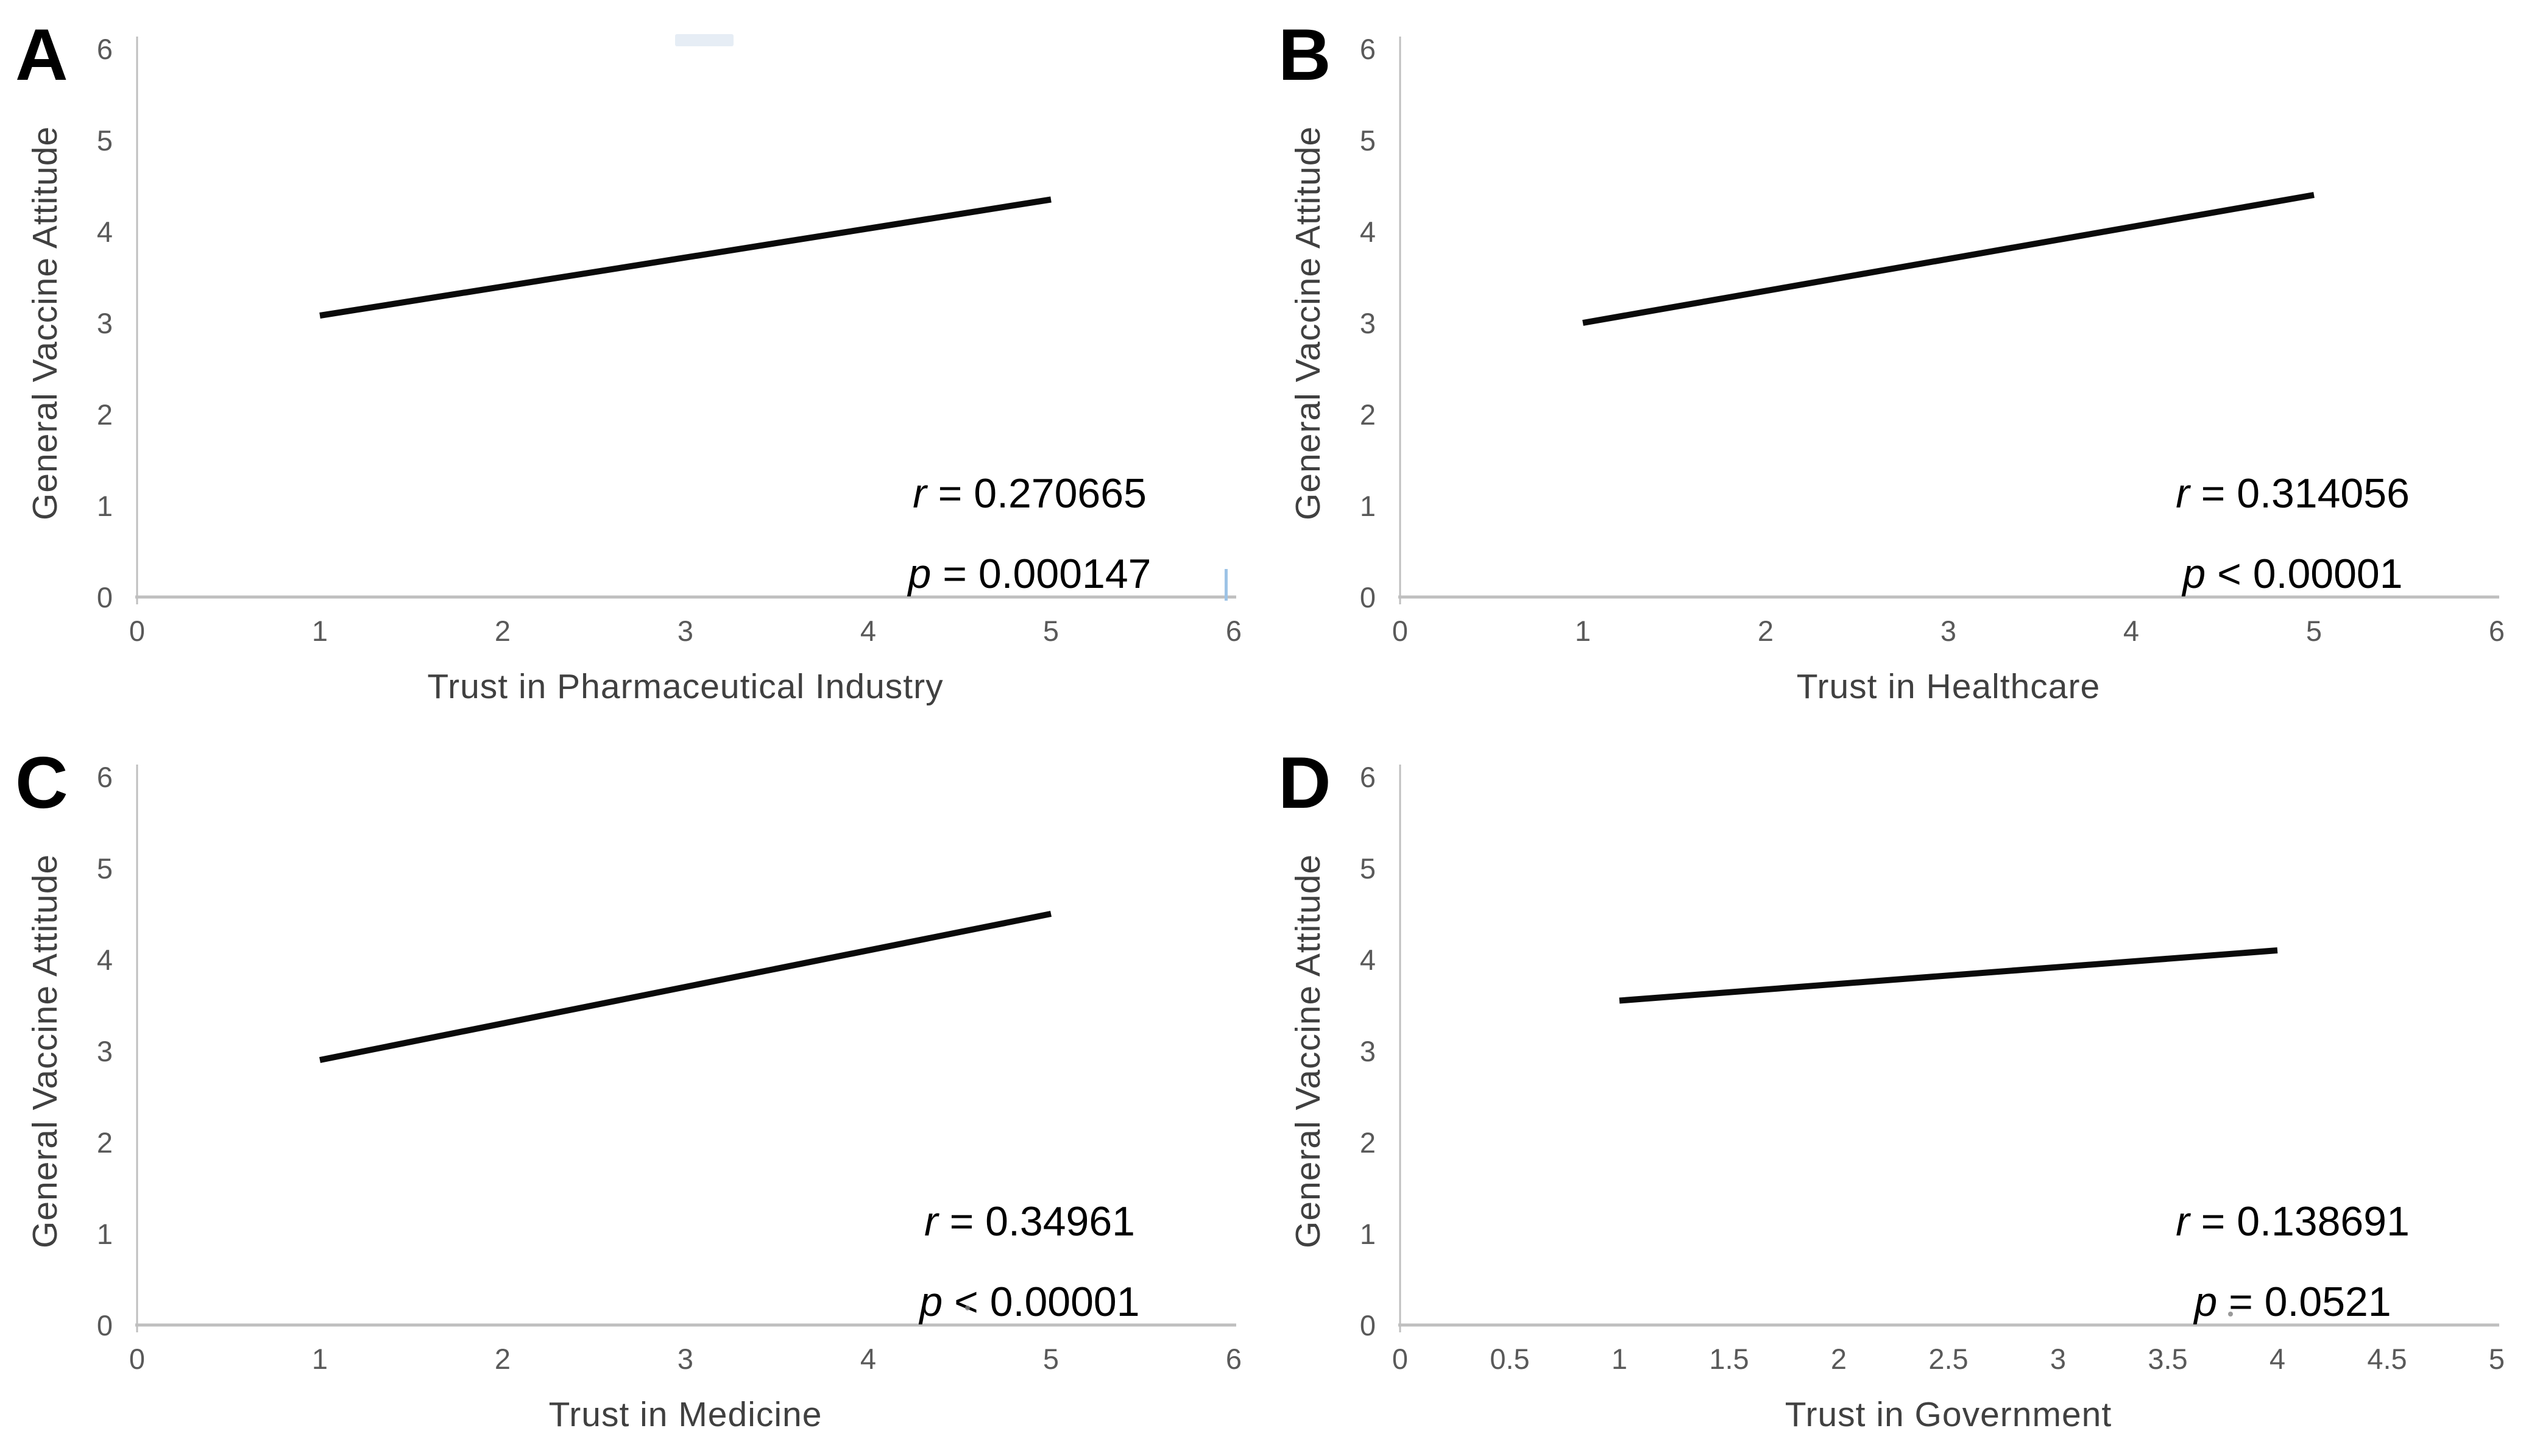  I want to click on r-value-text: = 0.34961, so click(1036, 1221).